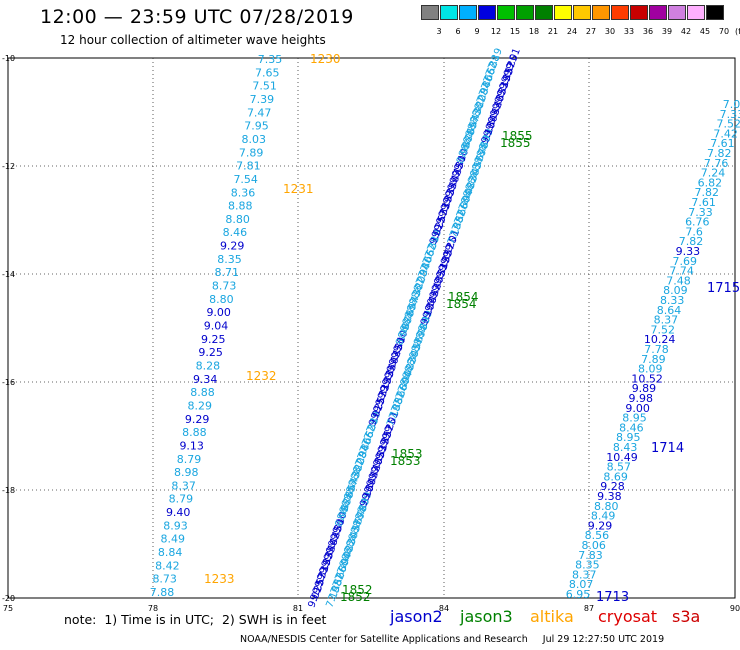 This screenshot has width=740, height=650. I want to click on jason2-value: 8.57, so click(619, 467).